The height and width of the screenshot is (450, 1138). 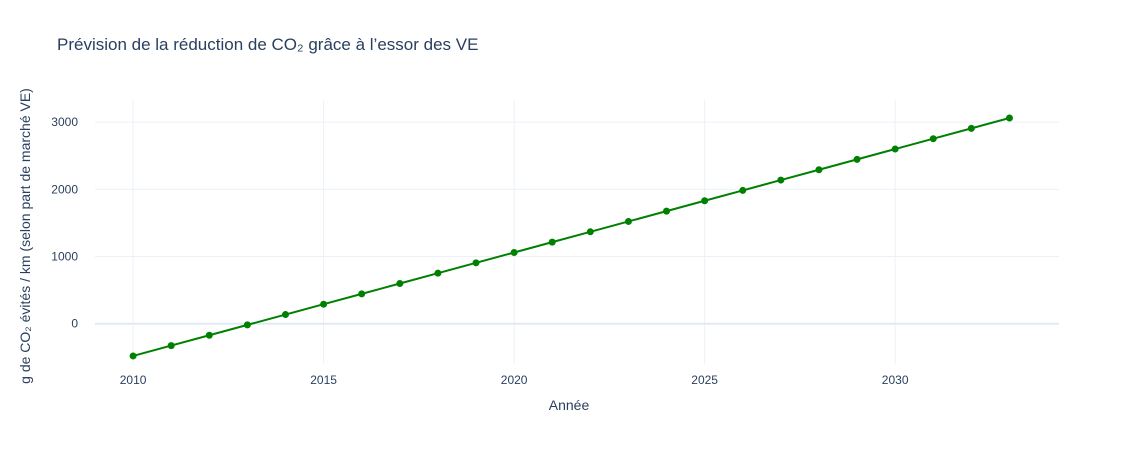 I want to click on x-tick-label: 2015, so click(x=323, y=380).